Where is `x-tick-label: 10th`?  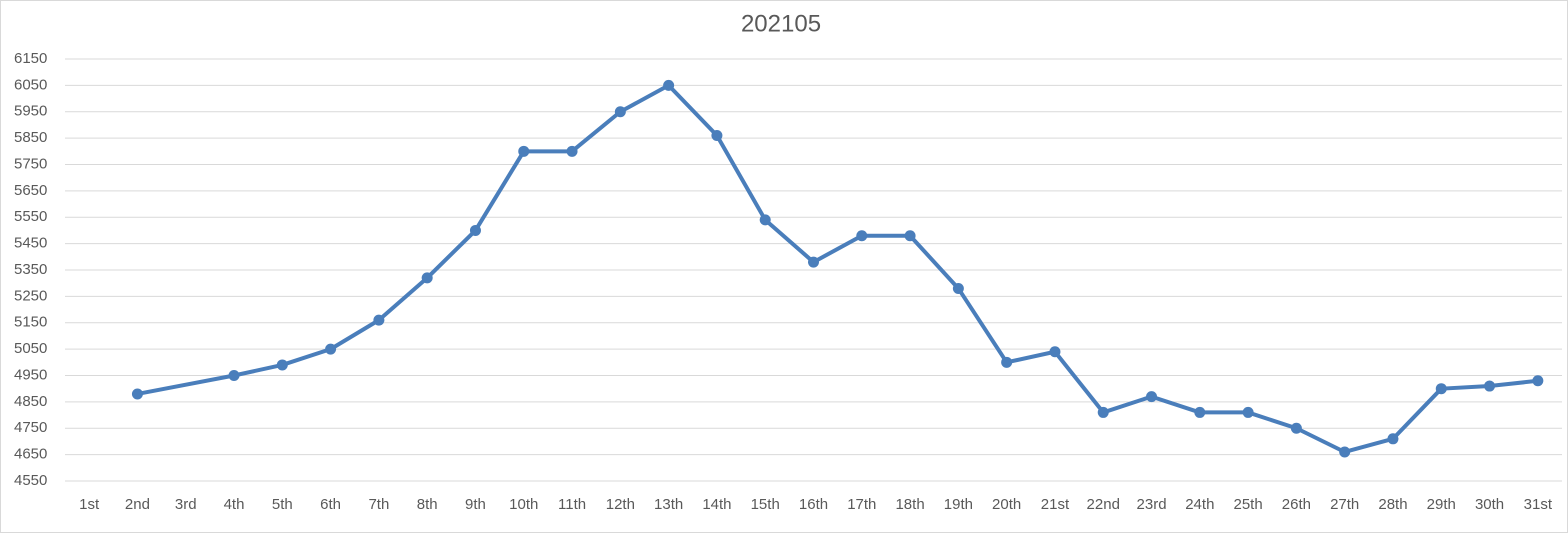 x-tick-label: 10th is located at coordinates (523, 504).